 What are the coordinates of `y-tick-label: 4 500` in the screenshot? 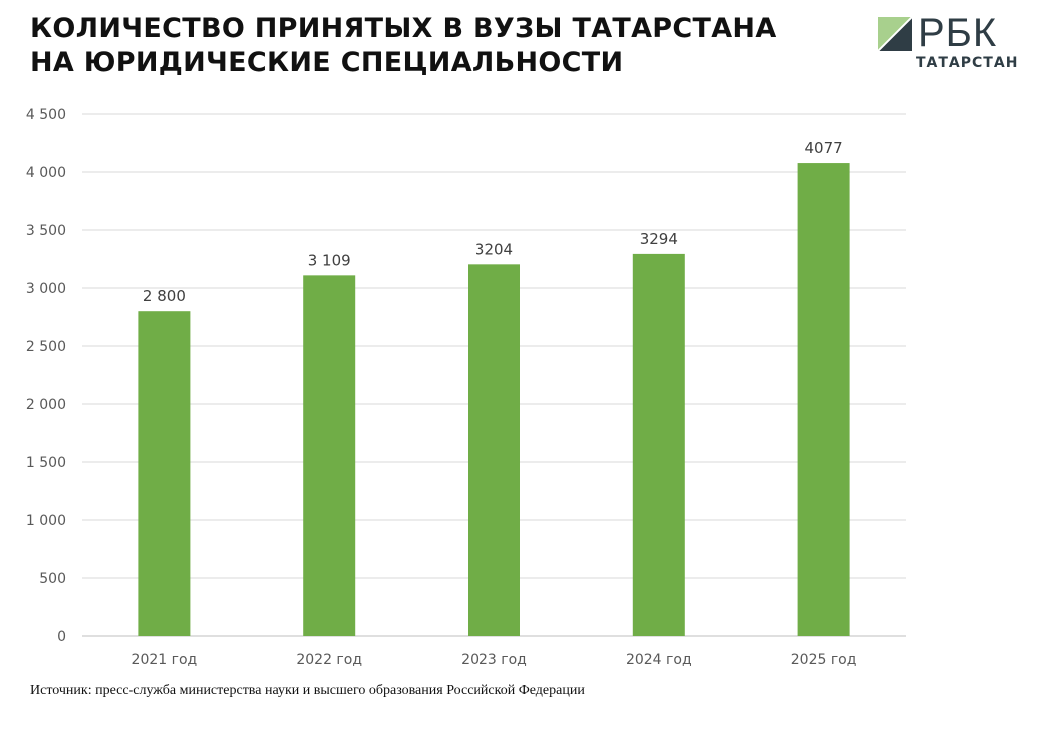 It's located at (46, 115).